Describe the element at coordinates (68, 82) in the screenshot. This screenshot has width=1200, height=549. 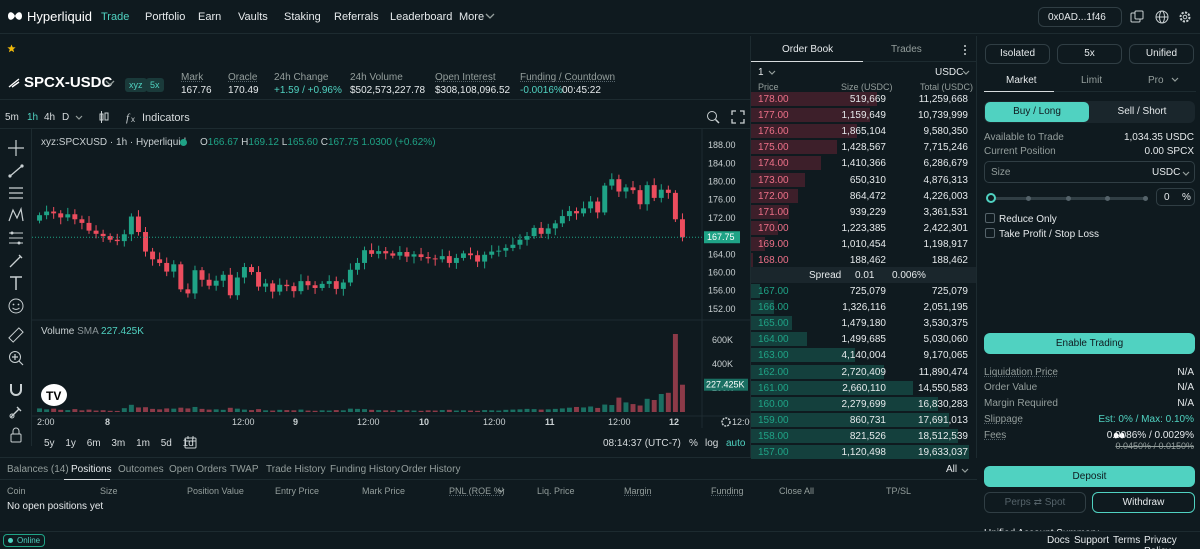
I see `pair-selector: SPCX-USDC` at that location.